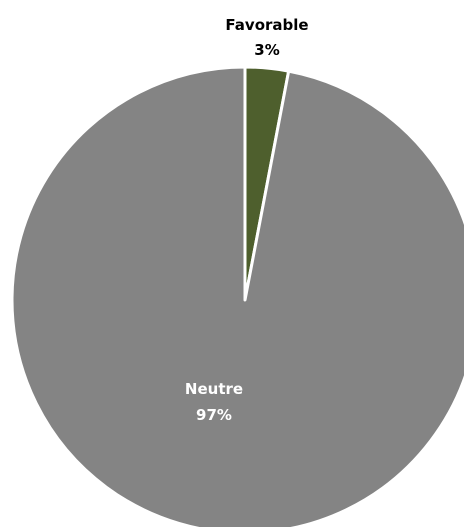  I want to click on slice-value-favorable: 3%, so click(266, 50).